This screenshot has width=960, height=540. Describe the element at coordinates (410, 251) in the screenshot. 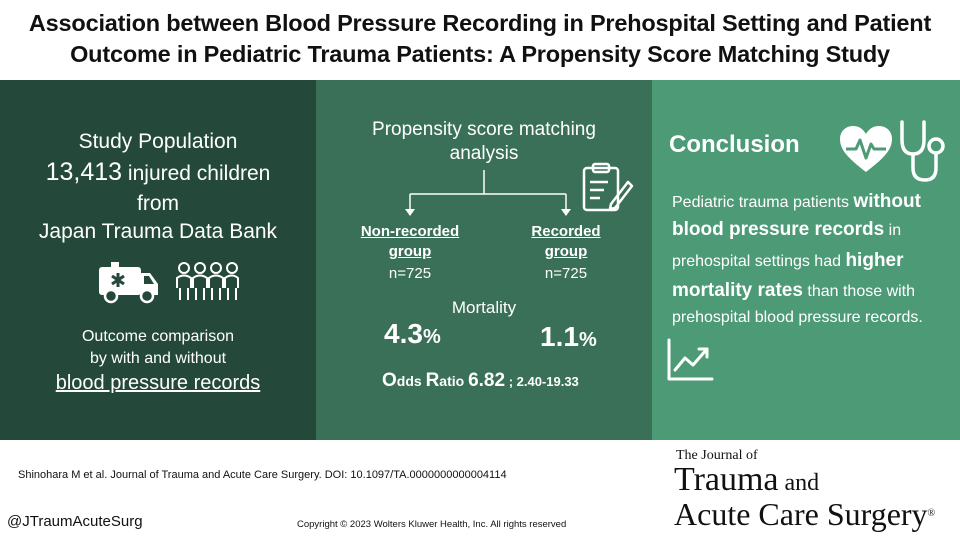

I see `group1-name-line-2: group` at that location.